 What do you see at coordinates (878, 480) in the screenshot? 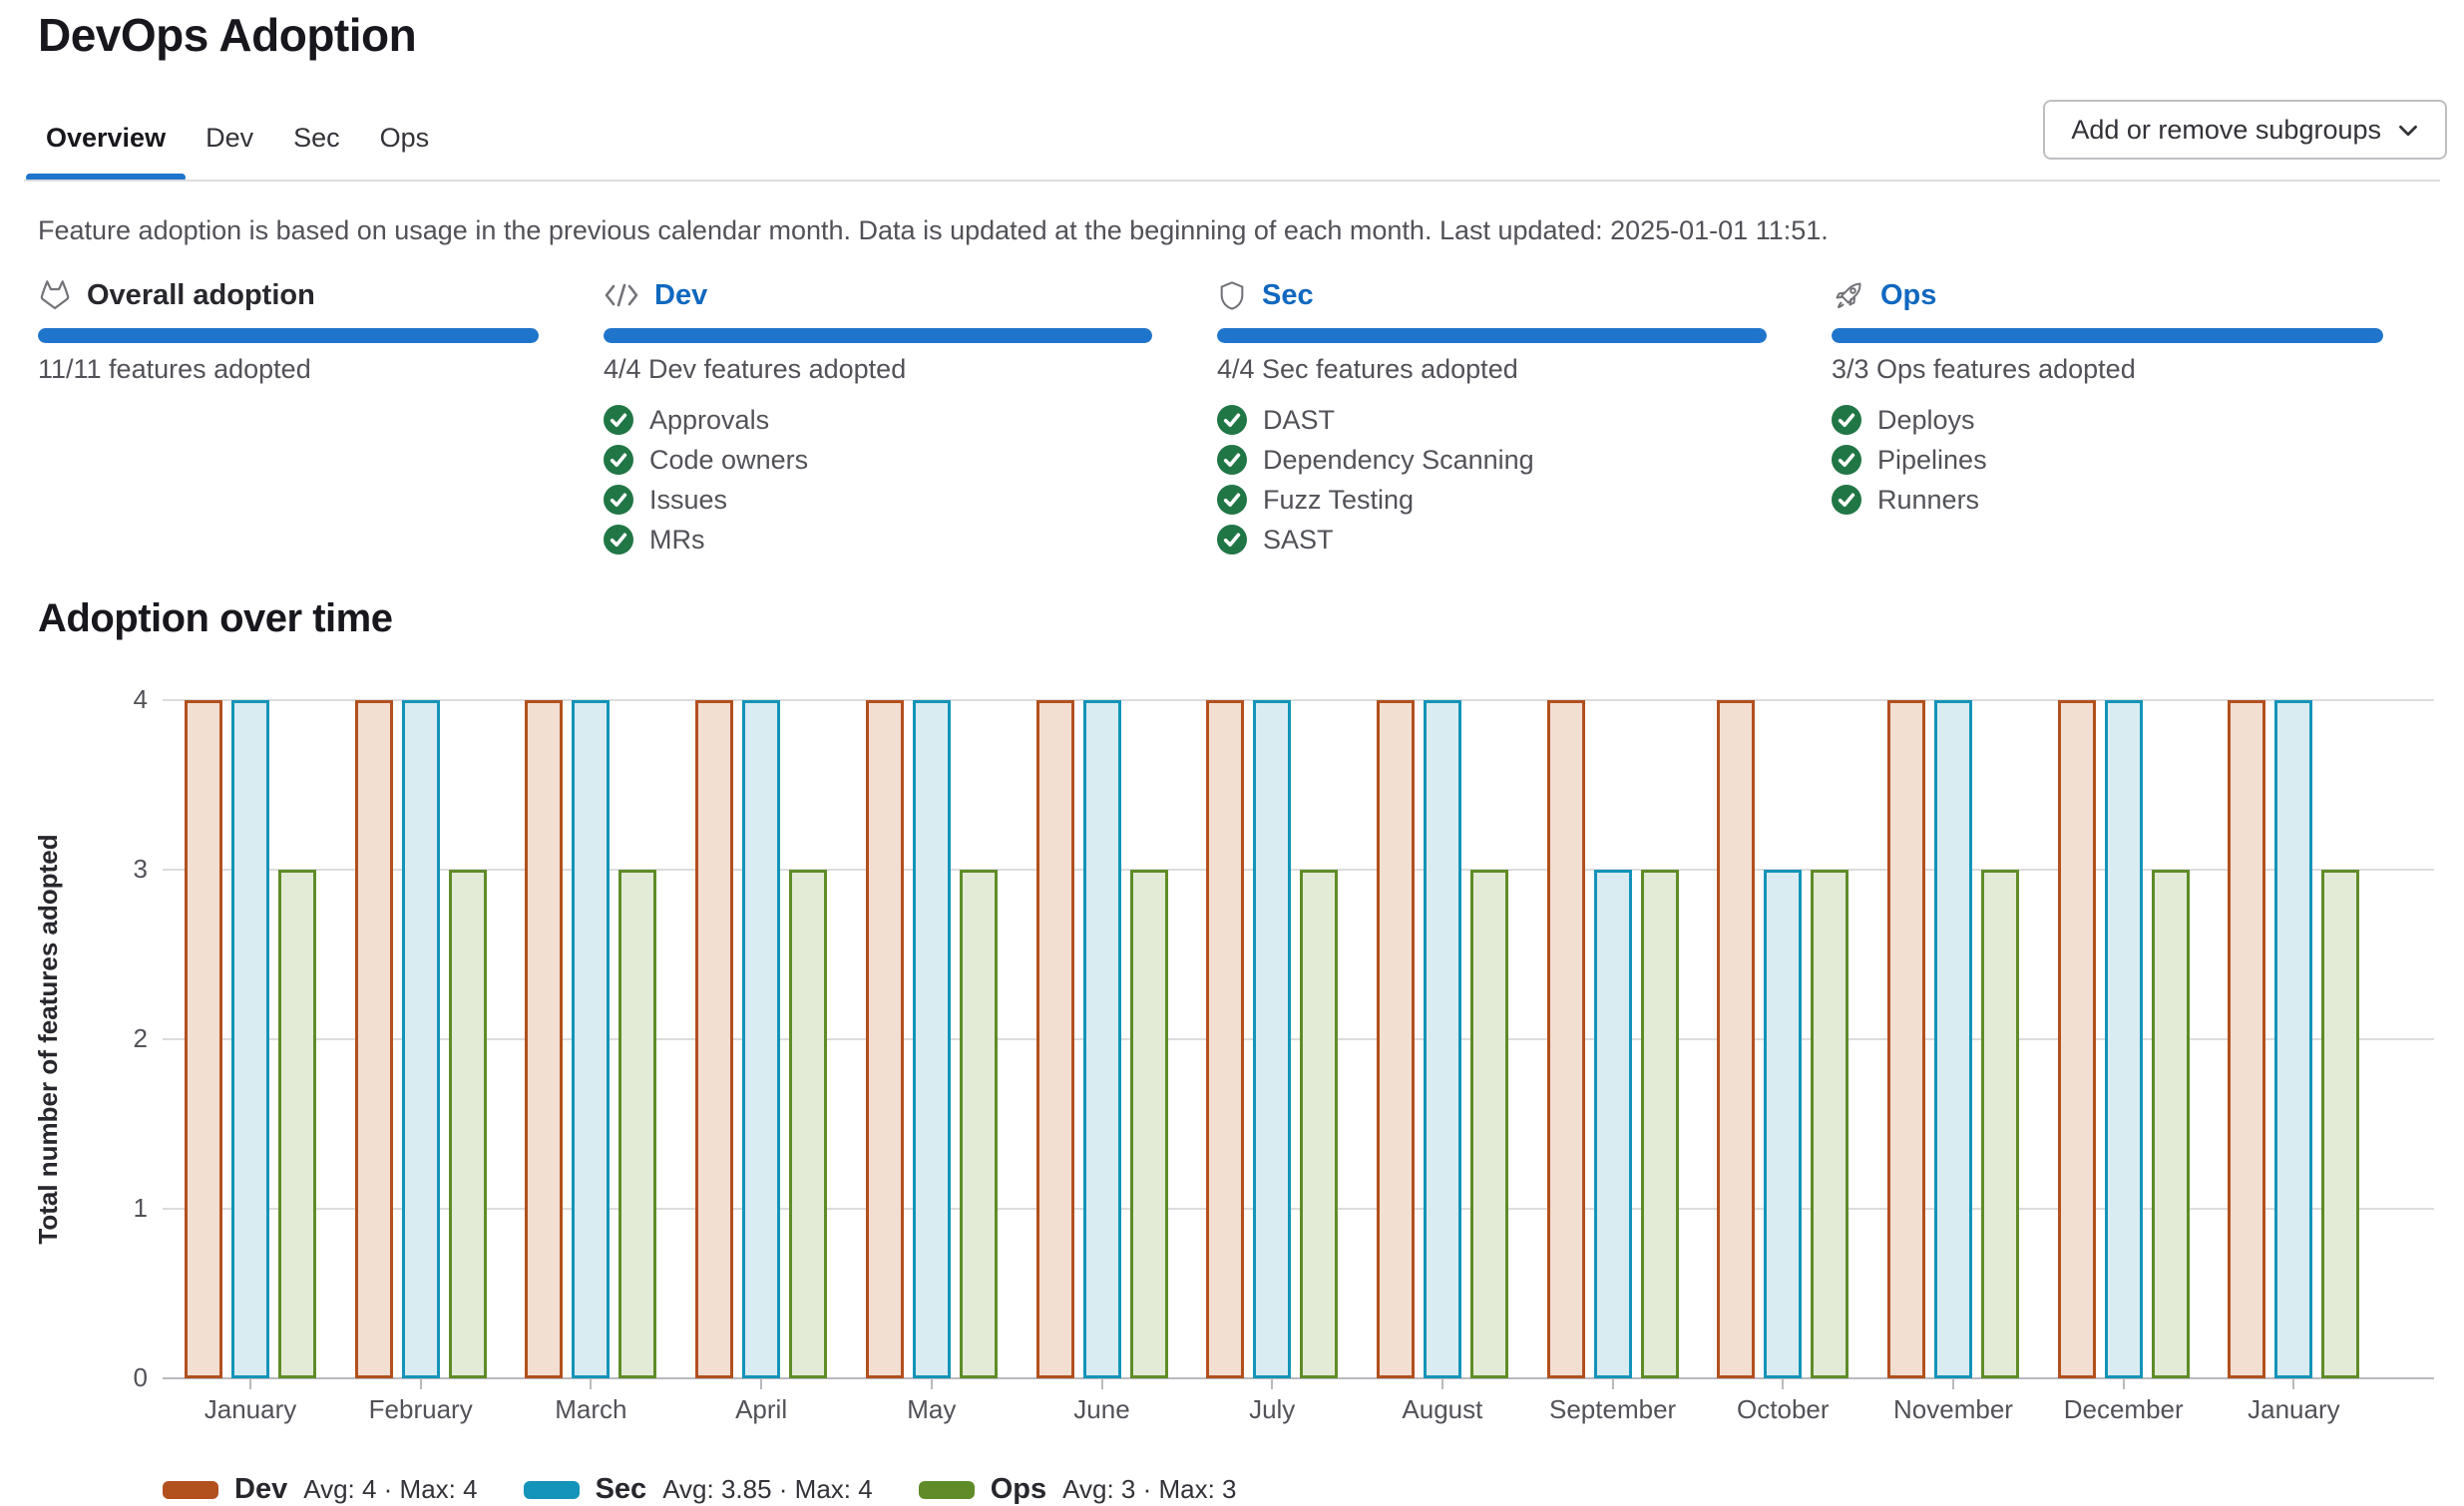
I see `feature-list: Approvals Code owners Issues MRs` at bounding box center [878, 480].